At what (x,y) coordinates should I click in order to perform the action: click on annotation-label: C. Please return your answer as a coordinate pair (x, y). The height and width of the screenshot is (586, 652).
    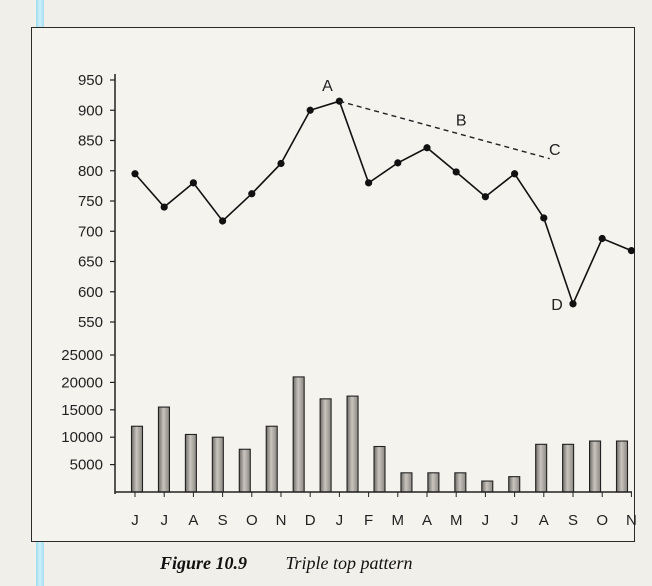
    Looking at the image, I should click on (555, 150).